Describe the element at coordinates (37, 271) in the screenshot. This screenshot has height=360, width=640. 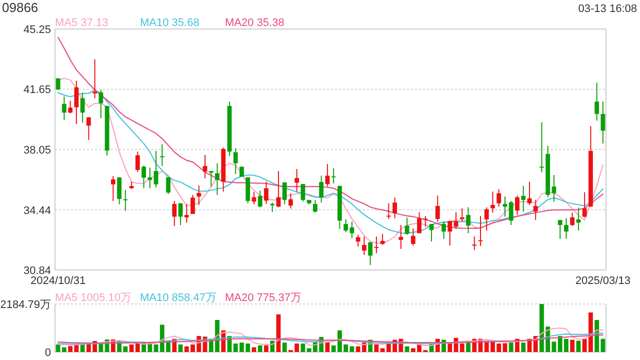
I see `y-tick-label: 30.84` at that location.